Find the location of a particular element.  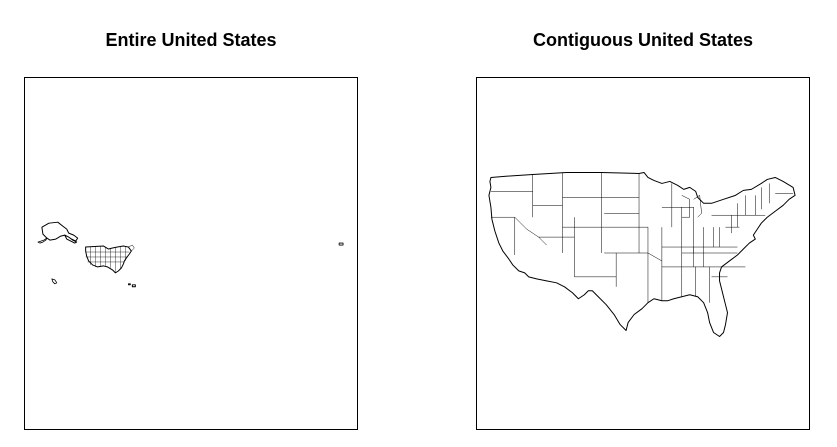

map-contiguous-us is located at coordinates (642, 254).